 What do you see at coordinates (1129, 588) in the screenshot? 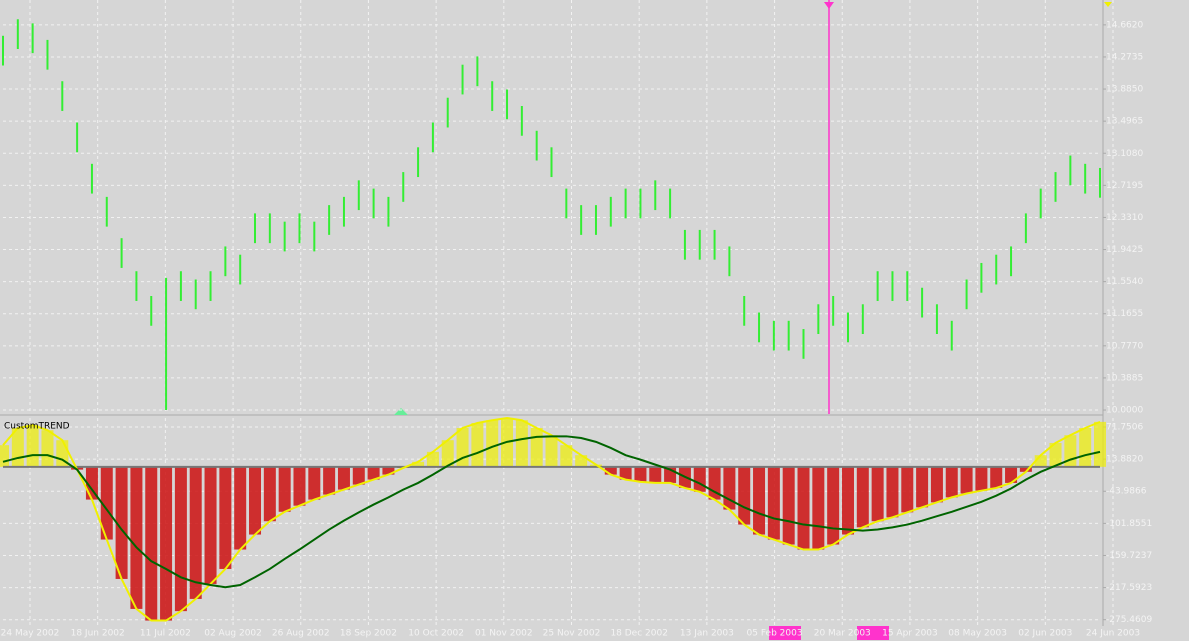
I see `y-tick-label: -217.5923` at bounding box center [1129, 588].